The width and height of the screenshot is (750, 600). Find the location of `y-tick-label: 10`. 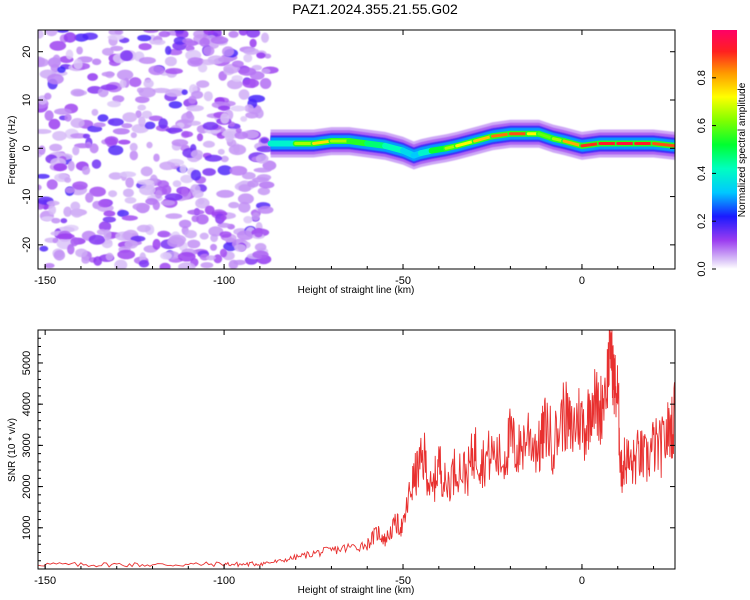

y-tick-label: 10 is located at coordinates (27, 100).